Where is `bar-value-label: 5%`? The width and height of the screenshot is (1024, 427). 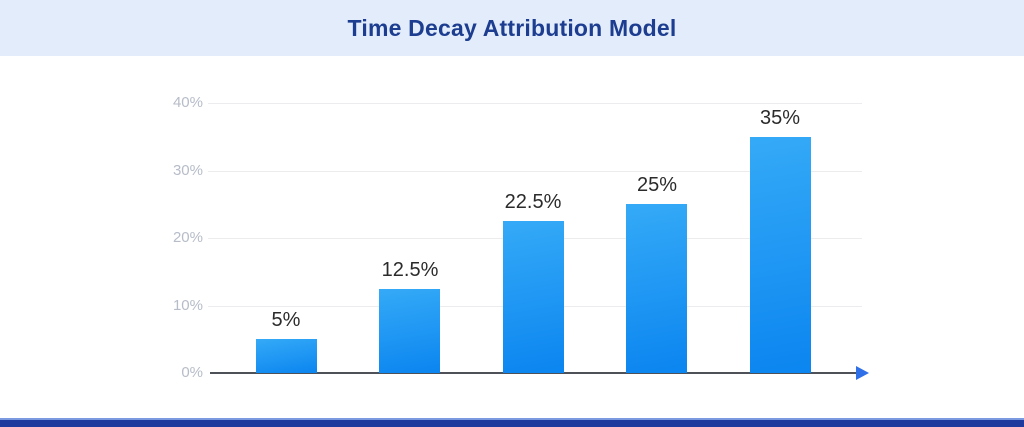
bar-value-label: 5% is located at coordinates (286, 320).